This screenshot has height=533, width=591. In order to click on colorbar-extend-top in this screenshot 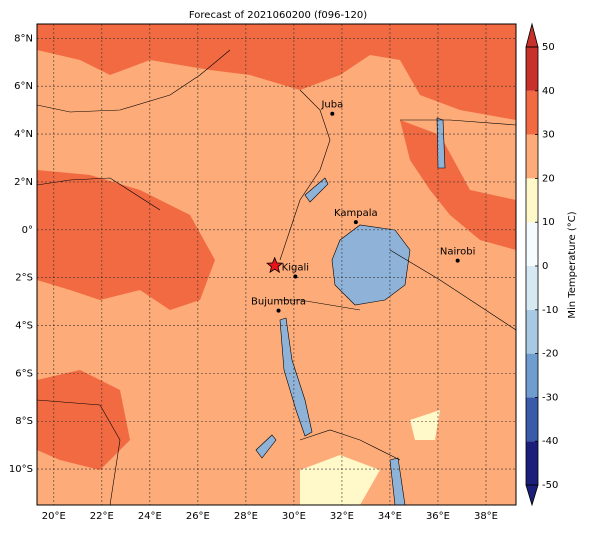, I will do `click(532, 35)`.